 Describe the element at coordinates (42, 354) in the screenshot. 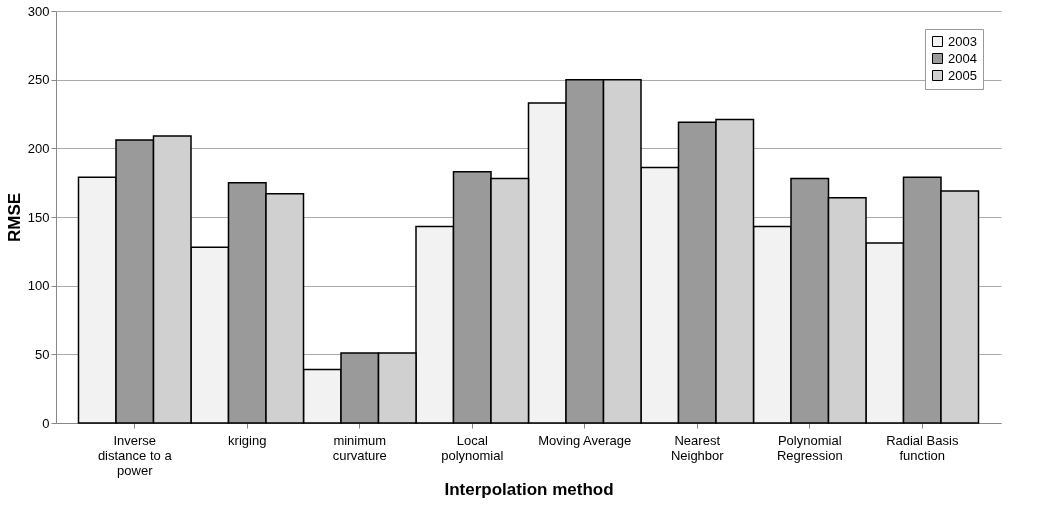

I see `y-tick-label: 50` at that location.